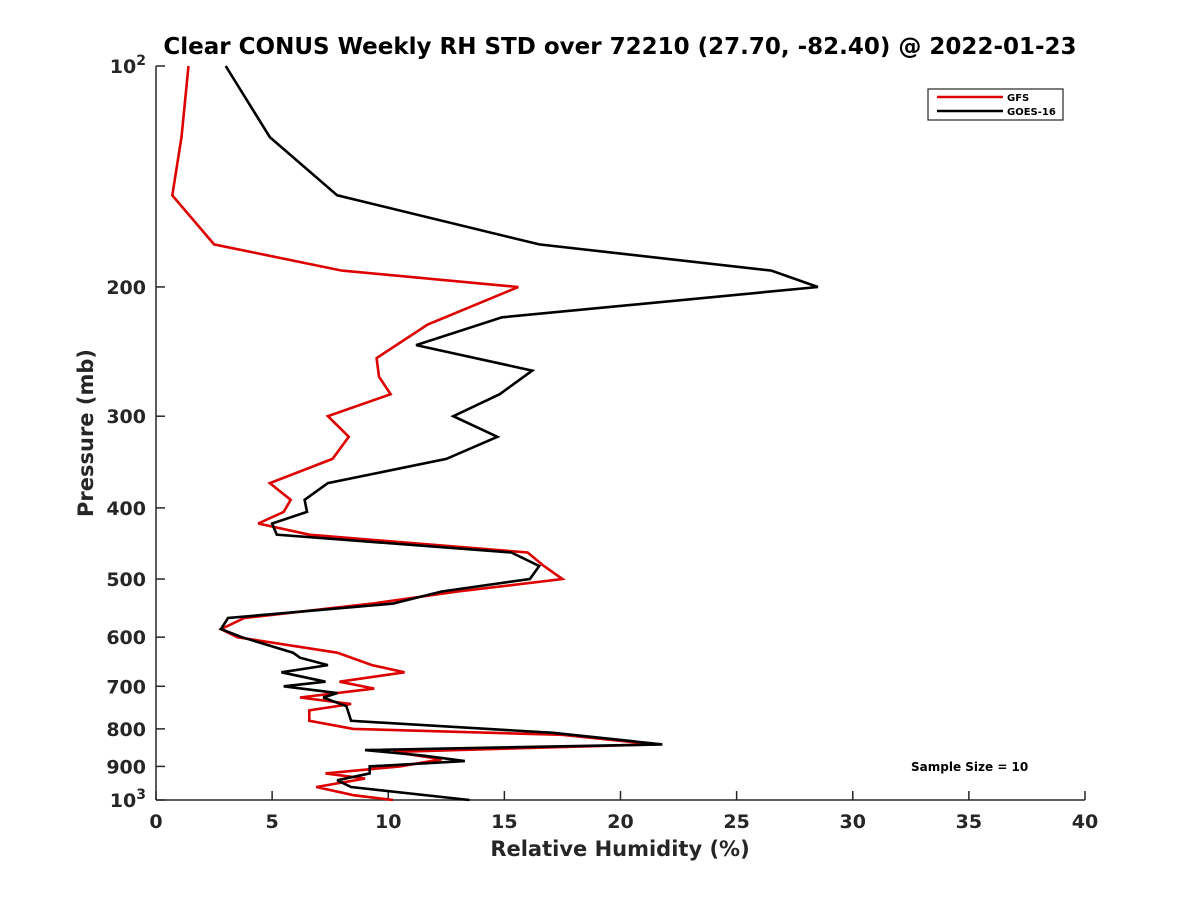  I want to click on x-tick-label: 25, so click(736, 822).